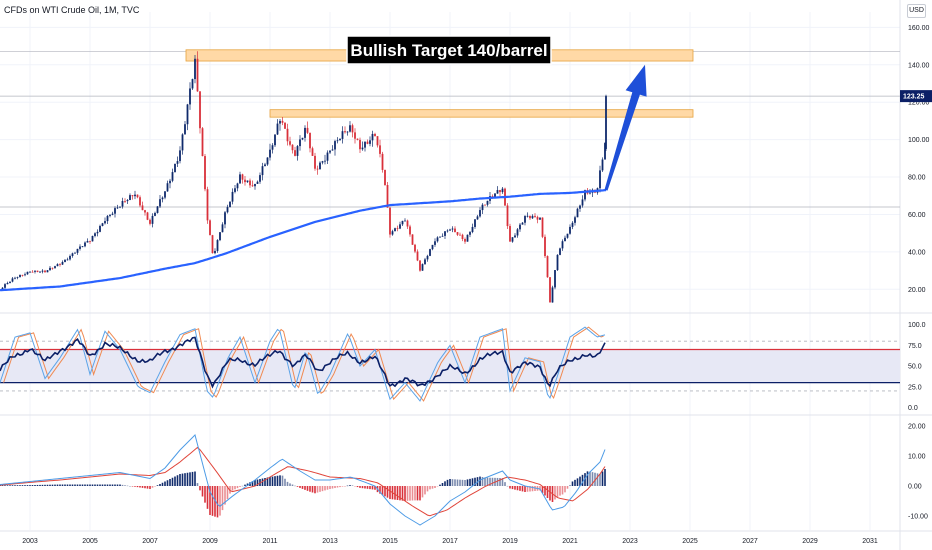 The image size is (932, 550). What do you see at coordinates (915, 367) in the screenshot?
I see `oscillator-tick-label: 50.0` at bounding box center [915, 367].